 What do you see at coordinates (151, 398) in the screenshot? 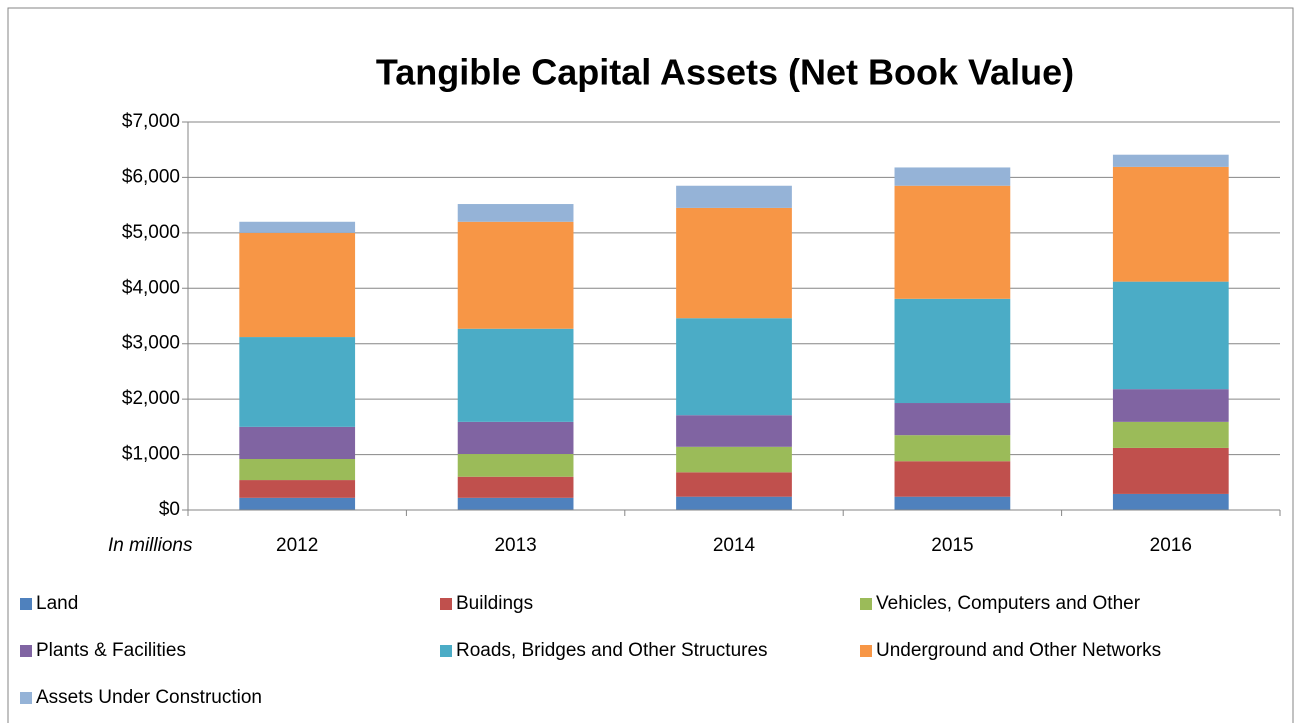
I see `y-tick-label: $2,000` at bounding box center [151, 398].